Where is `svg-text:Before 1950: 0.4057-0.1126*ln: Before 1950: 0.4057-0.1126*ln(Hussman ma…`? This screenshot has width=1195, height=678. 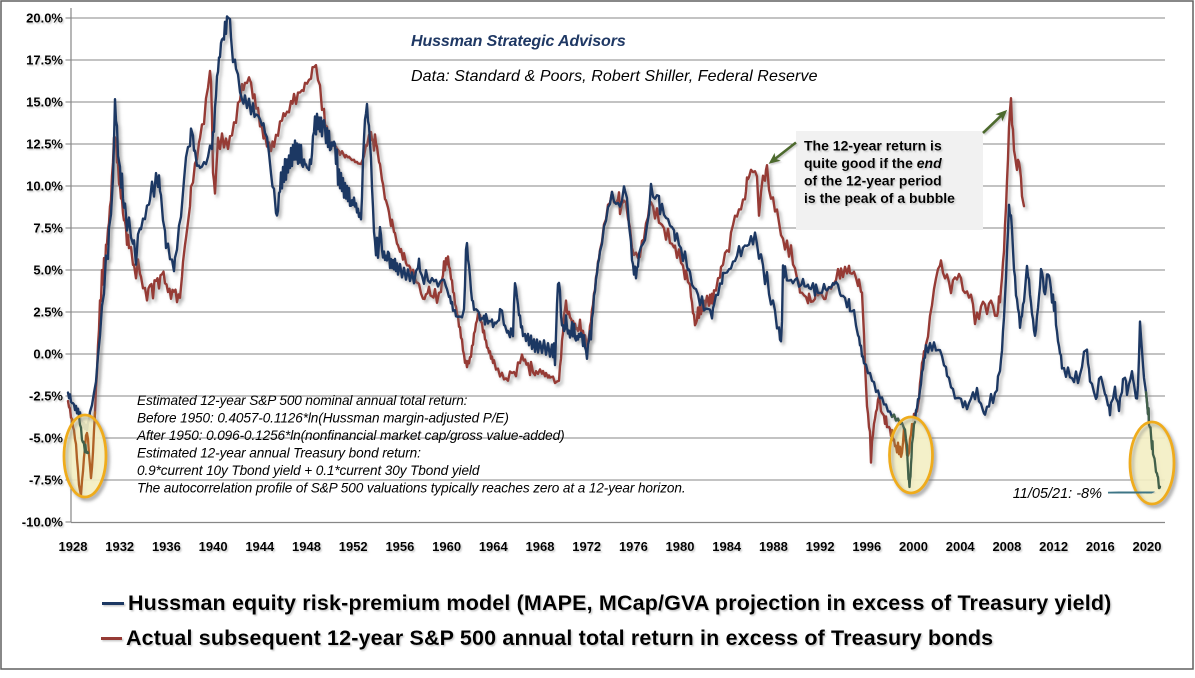 svg-text:Before 1950: 0.4057-0.1126*ln: Before 1950: 0.4057-0.1126*ln(Hussman ma… is located at coordinates (323, 418).